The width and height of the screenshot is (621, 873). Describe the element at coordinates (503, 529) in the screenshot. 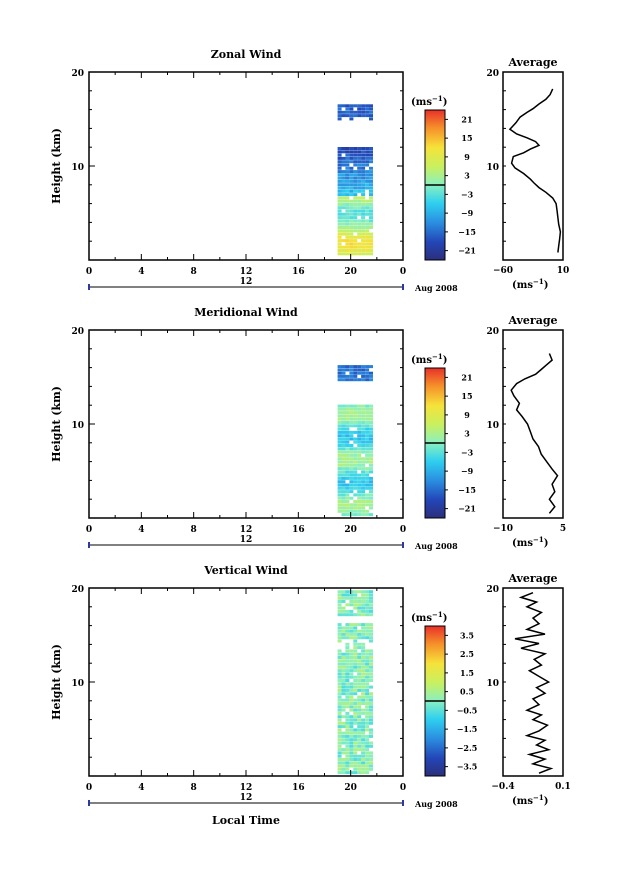

I see `profile-x-tick-label: −10` at that location.